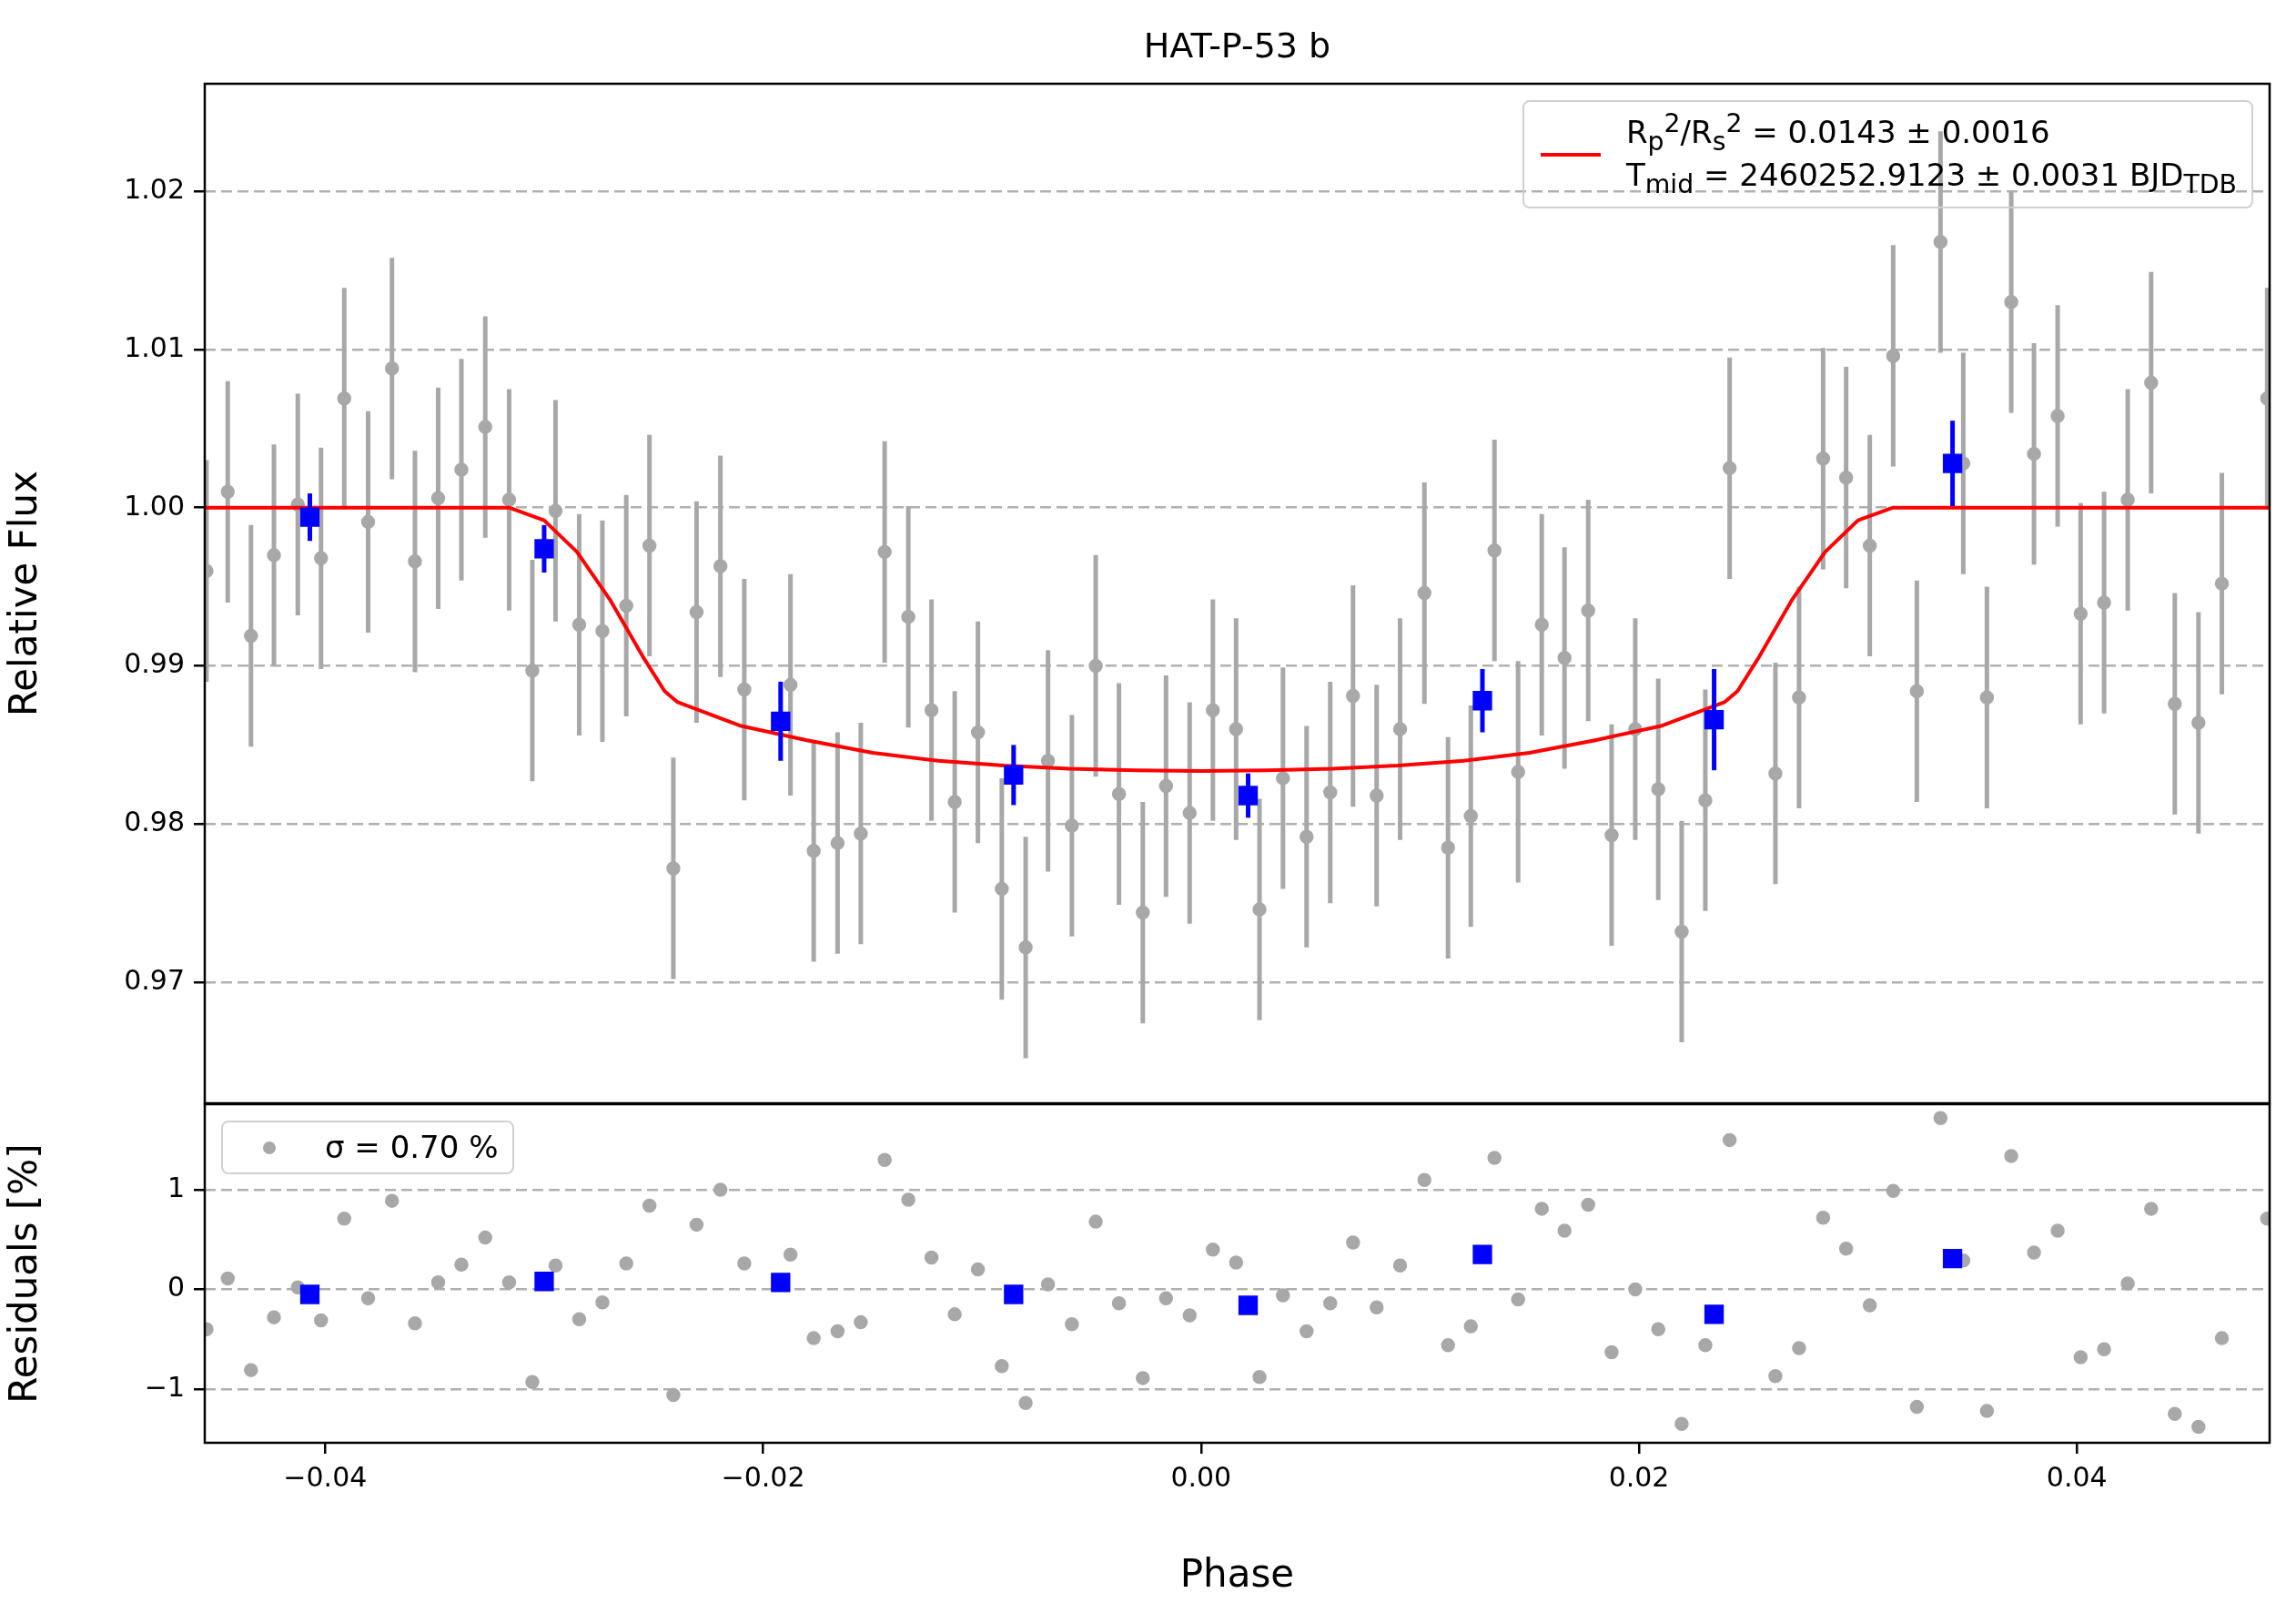  Describe the element at coordinates (164, 1386) in the screenshot. I see `y-tick-label: −1` at that location.